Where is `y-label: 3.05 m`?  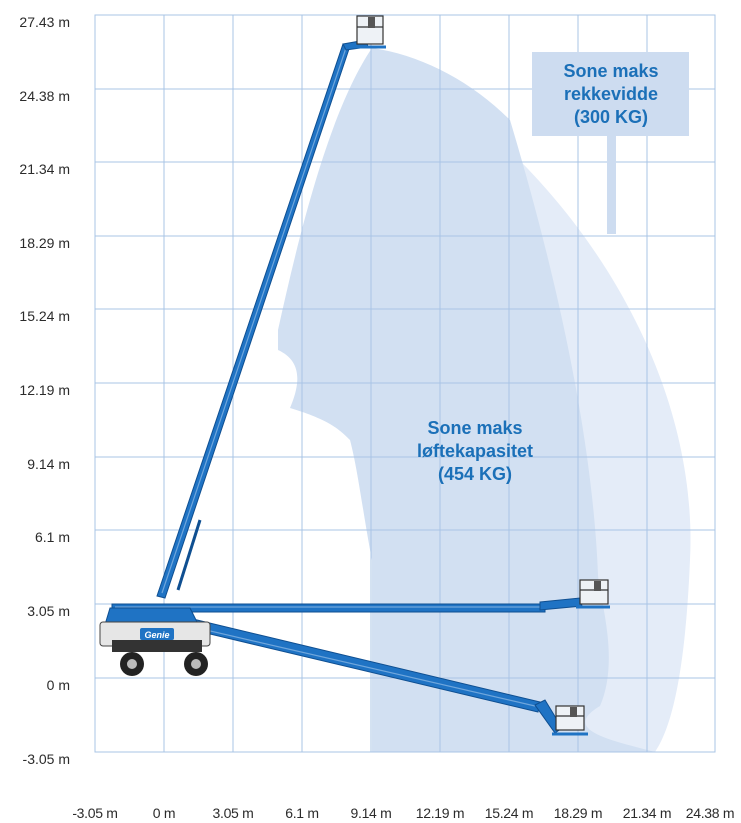
y-label: 3.05 m is located at coordinates (48, 611).